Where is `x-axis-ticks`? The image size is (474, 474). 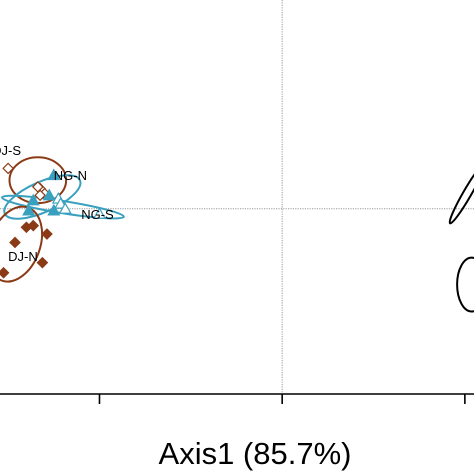 x-axis-ticks is located at coordinates (282, 399).